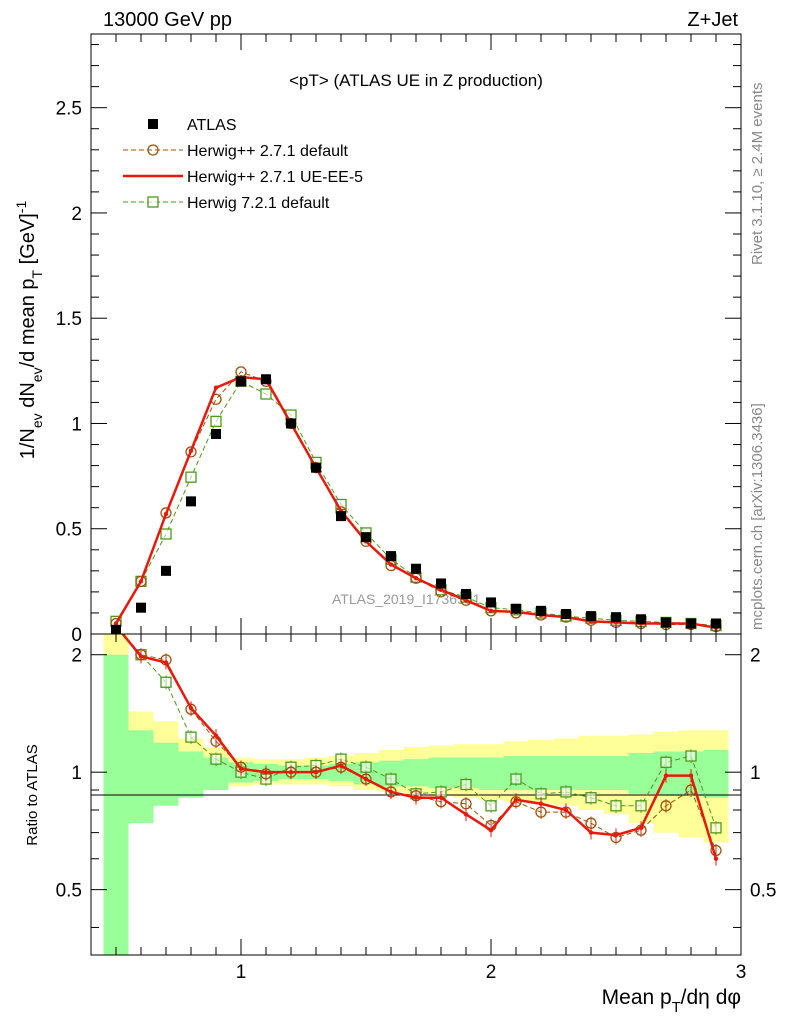  Describe the element at coordinates (712, 20) in the screenshot. I see `header-right: Z+Jet` at that location.